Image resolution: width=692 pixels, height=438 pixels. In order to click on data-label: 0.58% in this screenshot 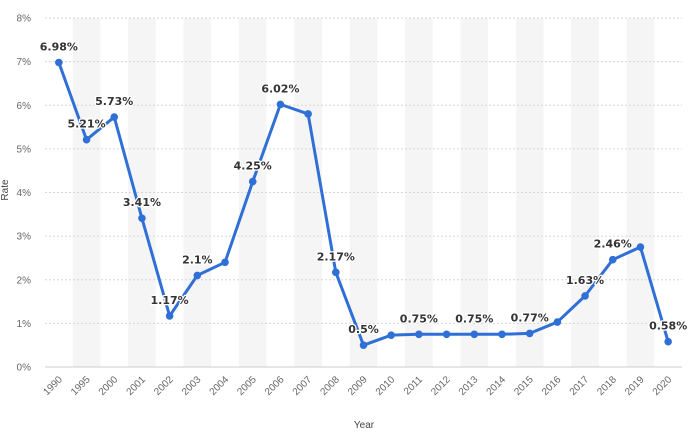, I will do `click(668, 326)`.